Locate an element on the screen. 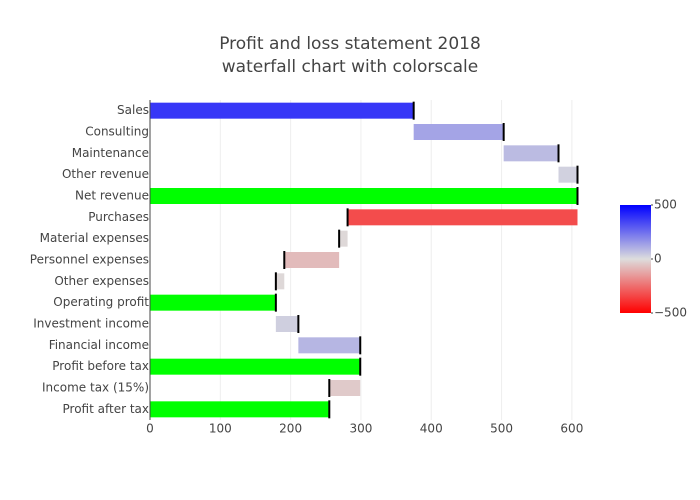 The height and width of the screenshot is (500, 700). chart-title: Profit and loss statement 2018 is located at coordinates (350, 44).